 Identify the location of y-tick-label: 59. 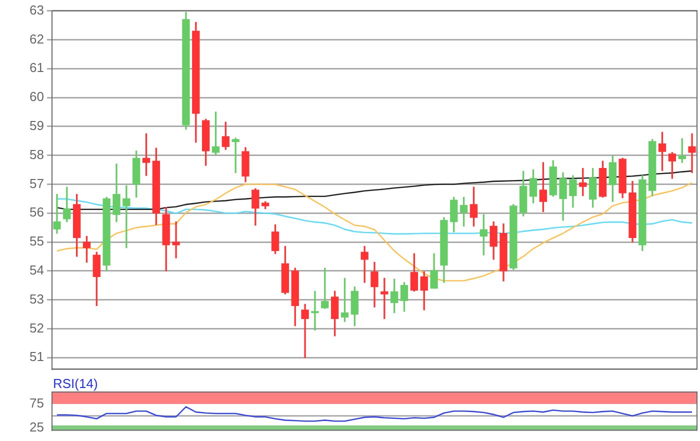
(37, 125).